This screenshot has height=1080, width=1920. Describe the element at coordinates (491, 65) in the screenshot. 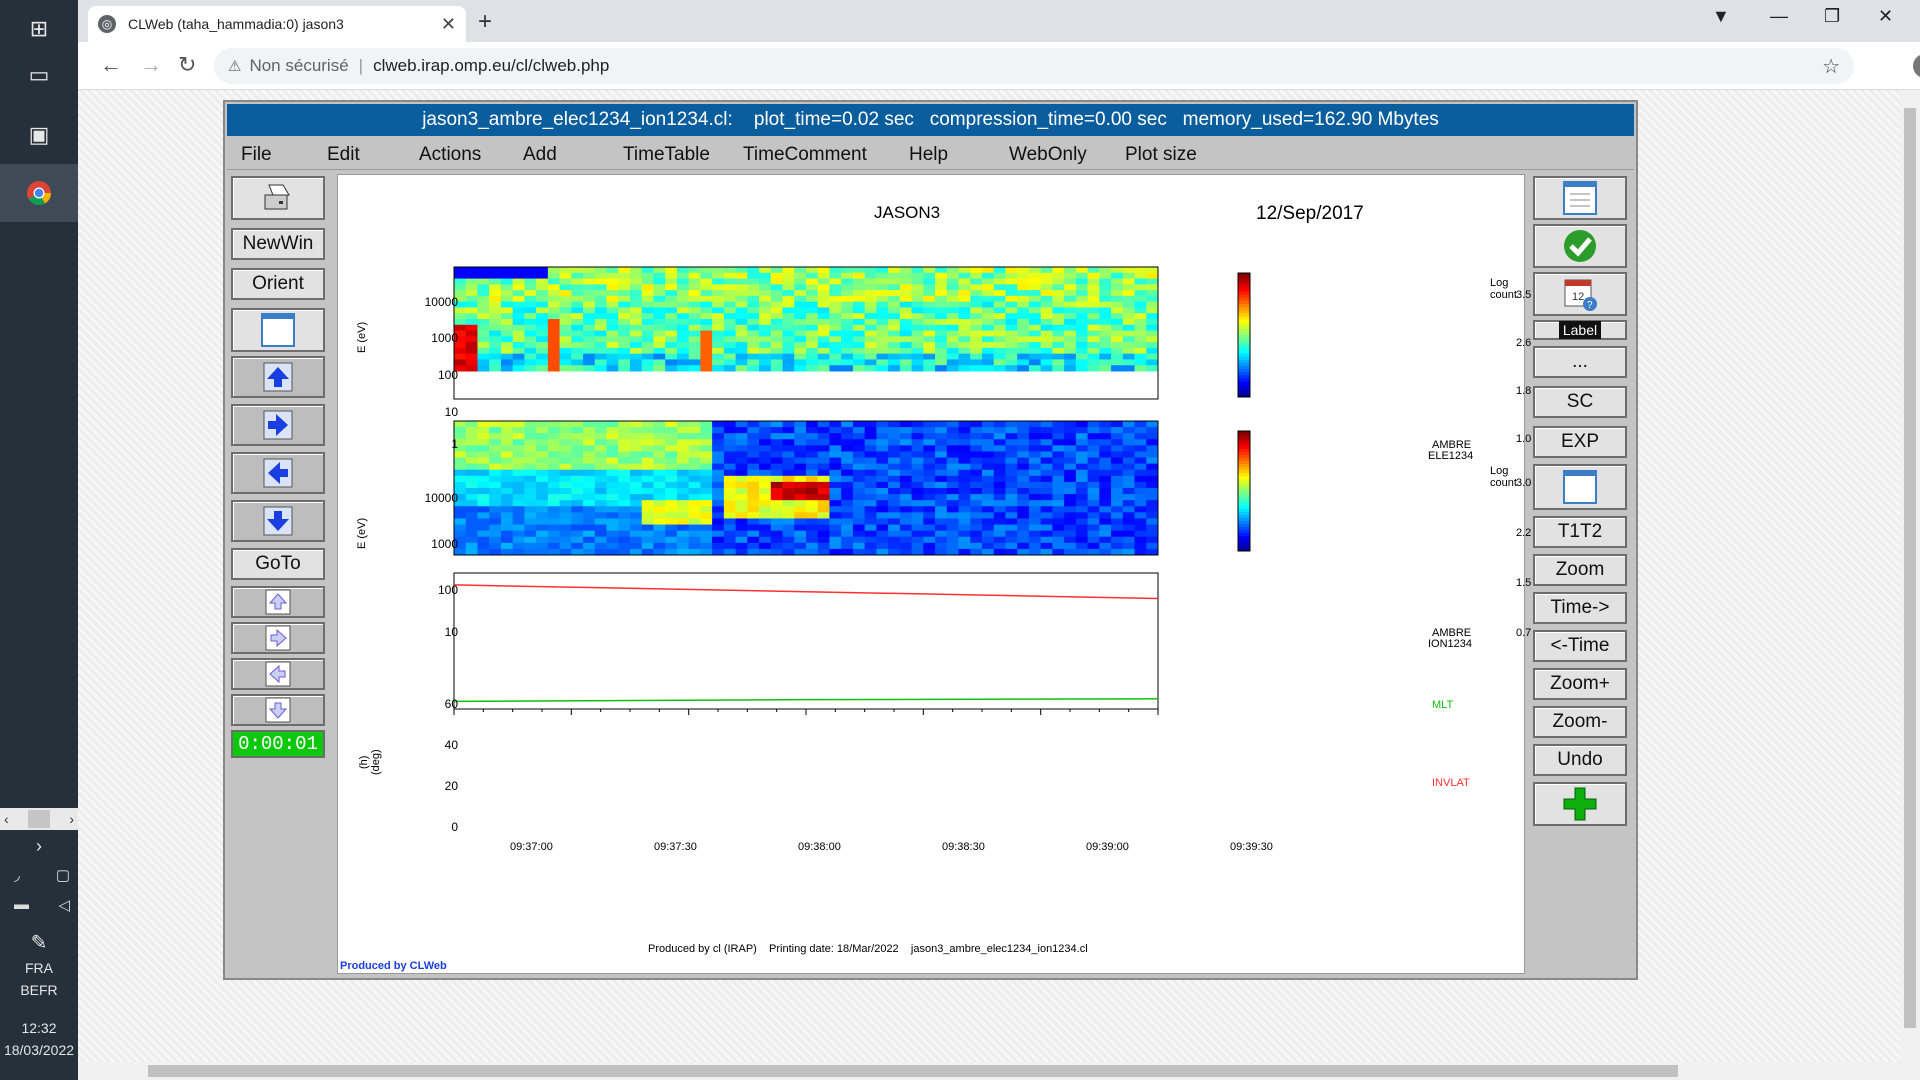

I see `url-text: clweb.irap.omp.eu/cl/clweb.php` at that location.